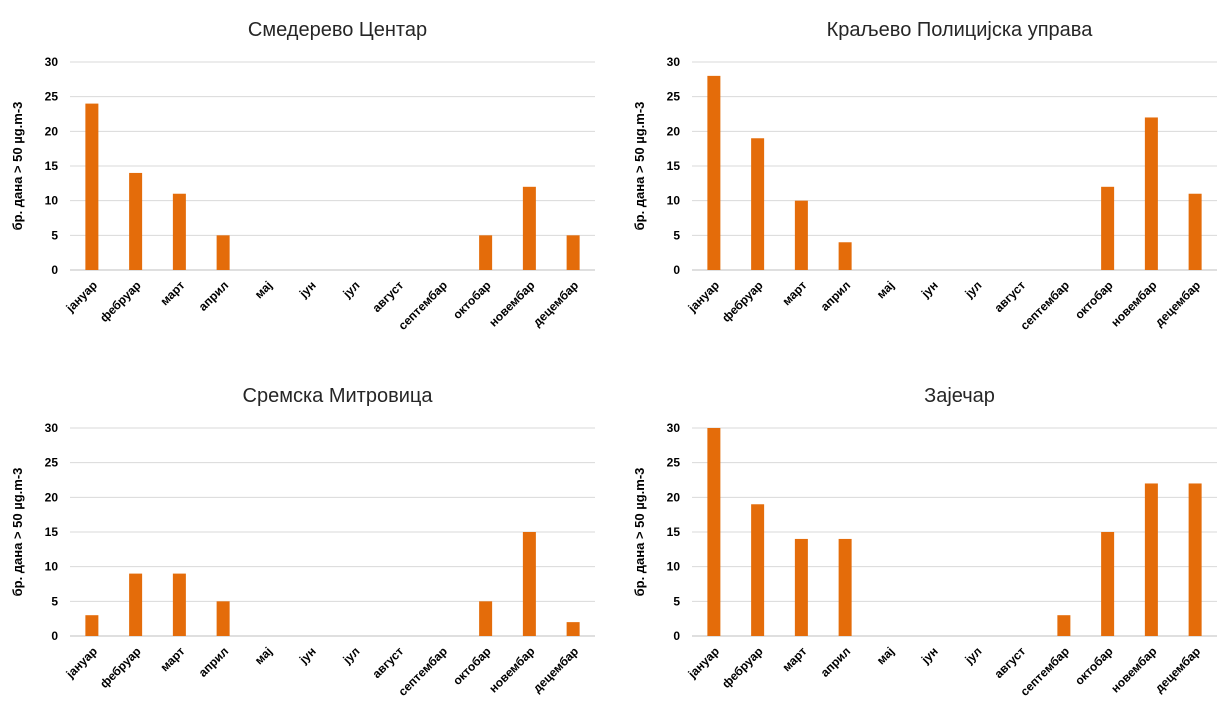 This screenshot has height=716, width=1221. I want to click on chart-title: Сремска Митровица, so click(338, 396).